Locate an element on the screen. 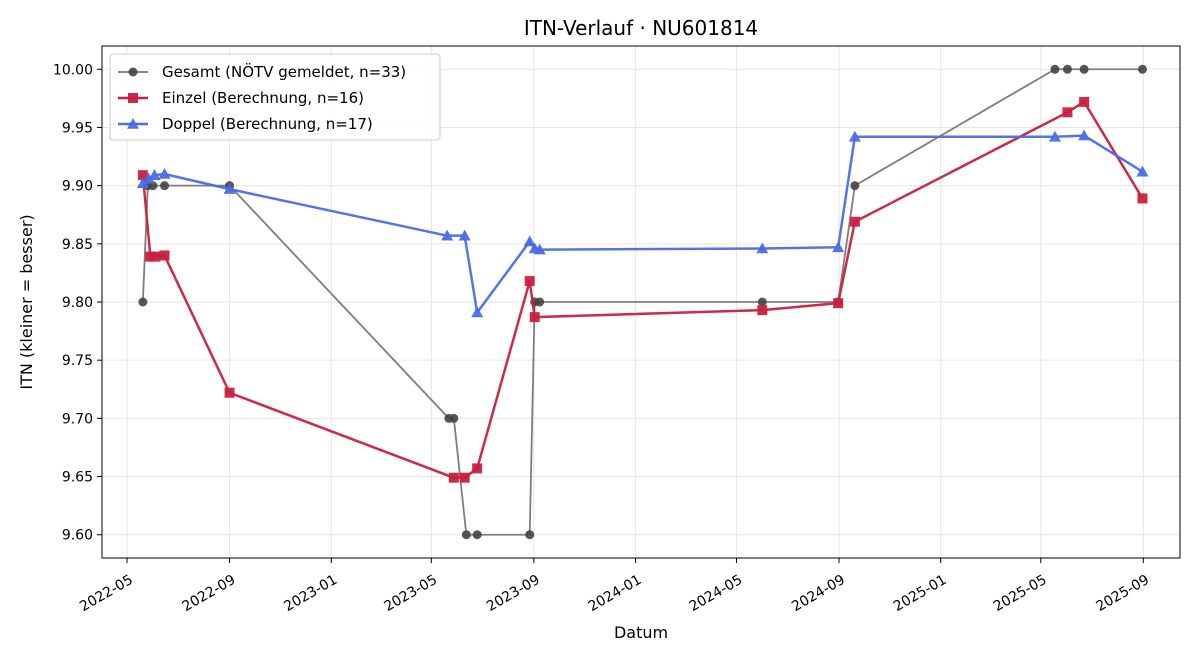 The image size is (1200, 660). y-axis-title: ITN (kleiner = besser) is located at coordinates (26, 301).